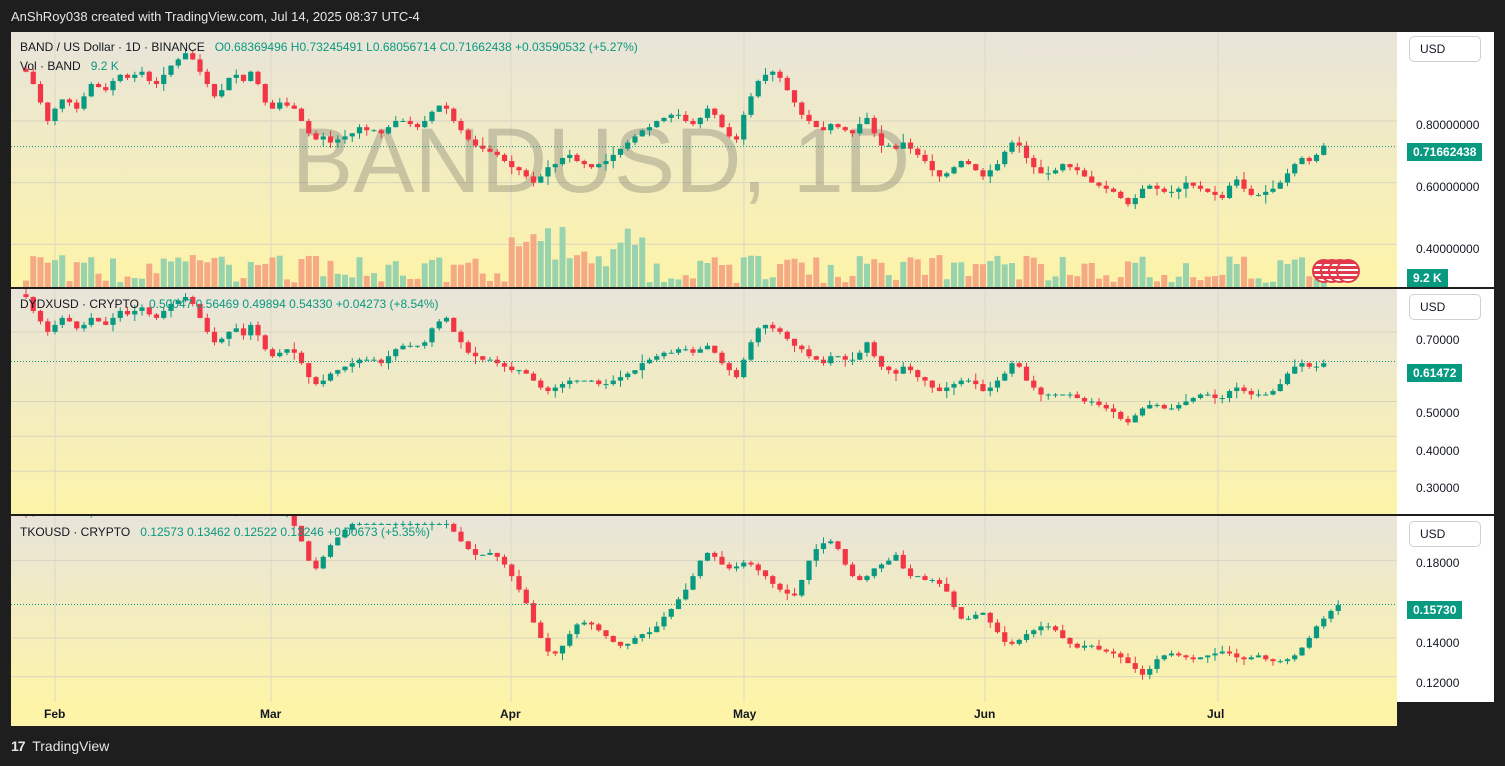 This screenshot has height=766, width=1505. I want to click on tko-currency-button: USD, so click(1445, 534).